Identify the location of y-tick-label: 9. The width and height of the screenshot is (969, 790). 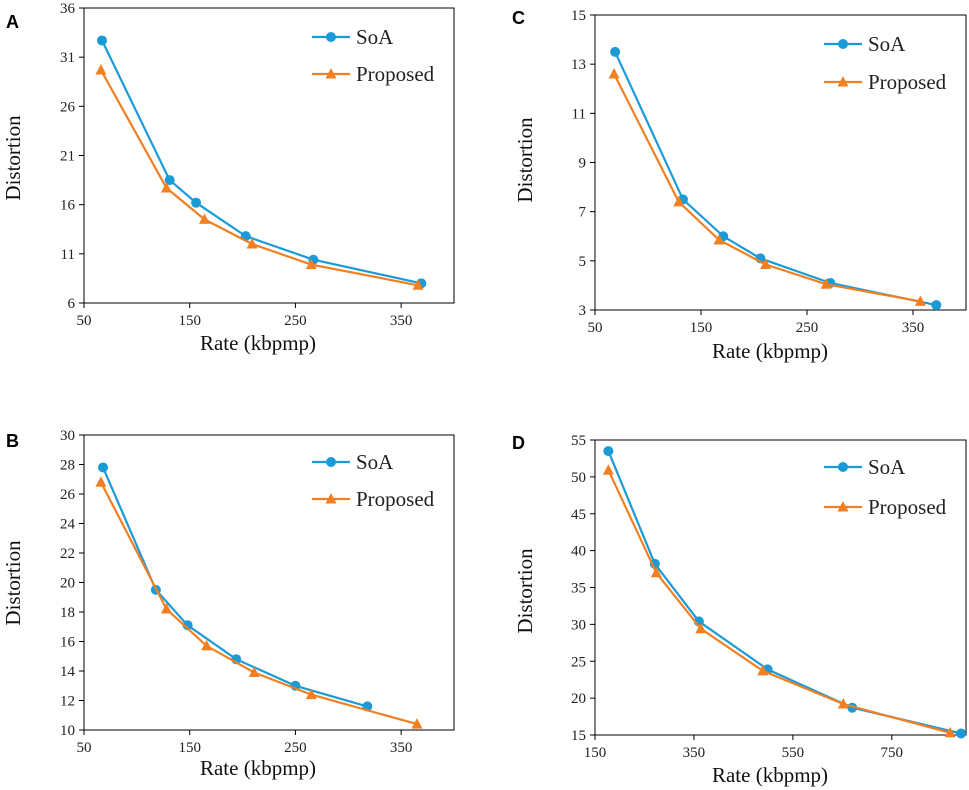
(583, 164).